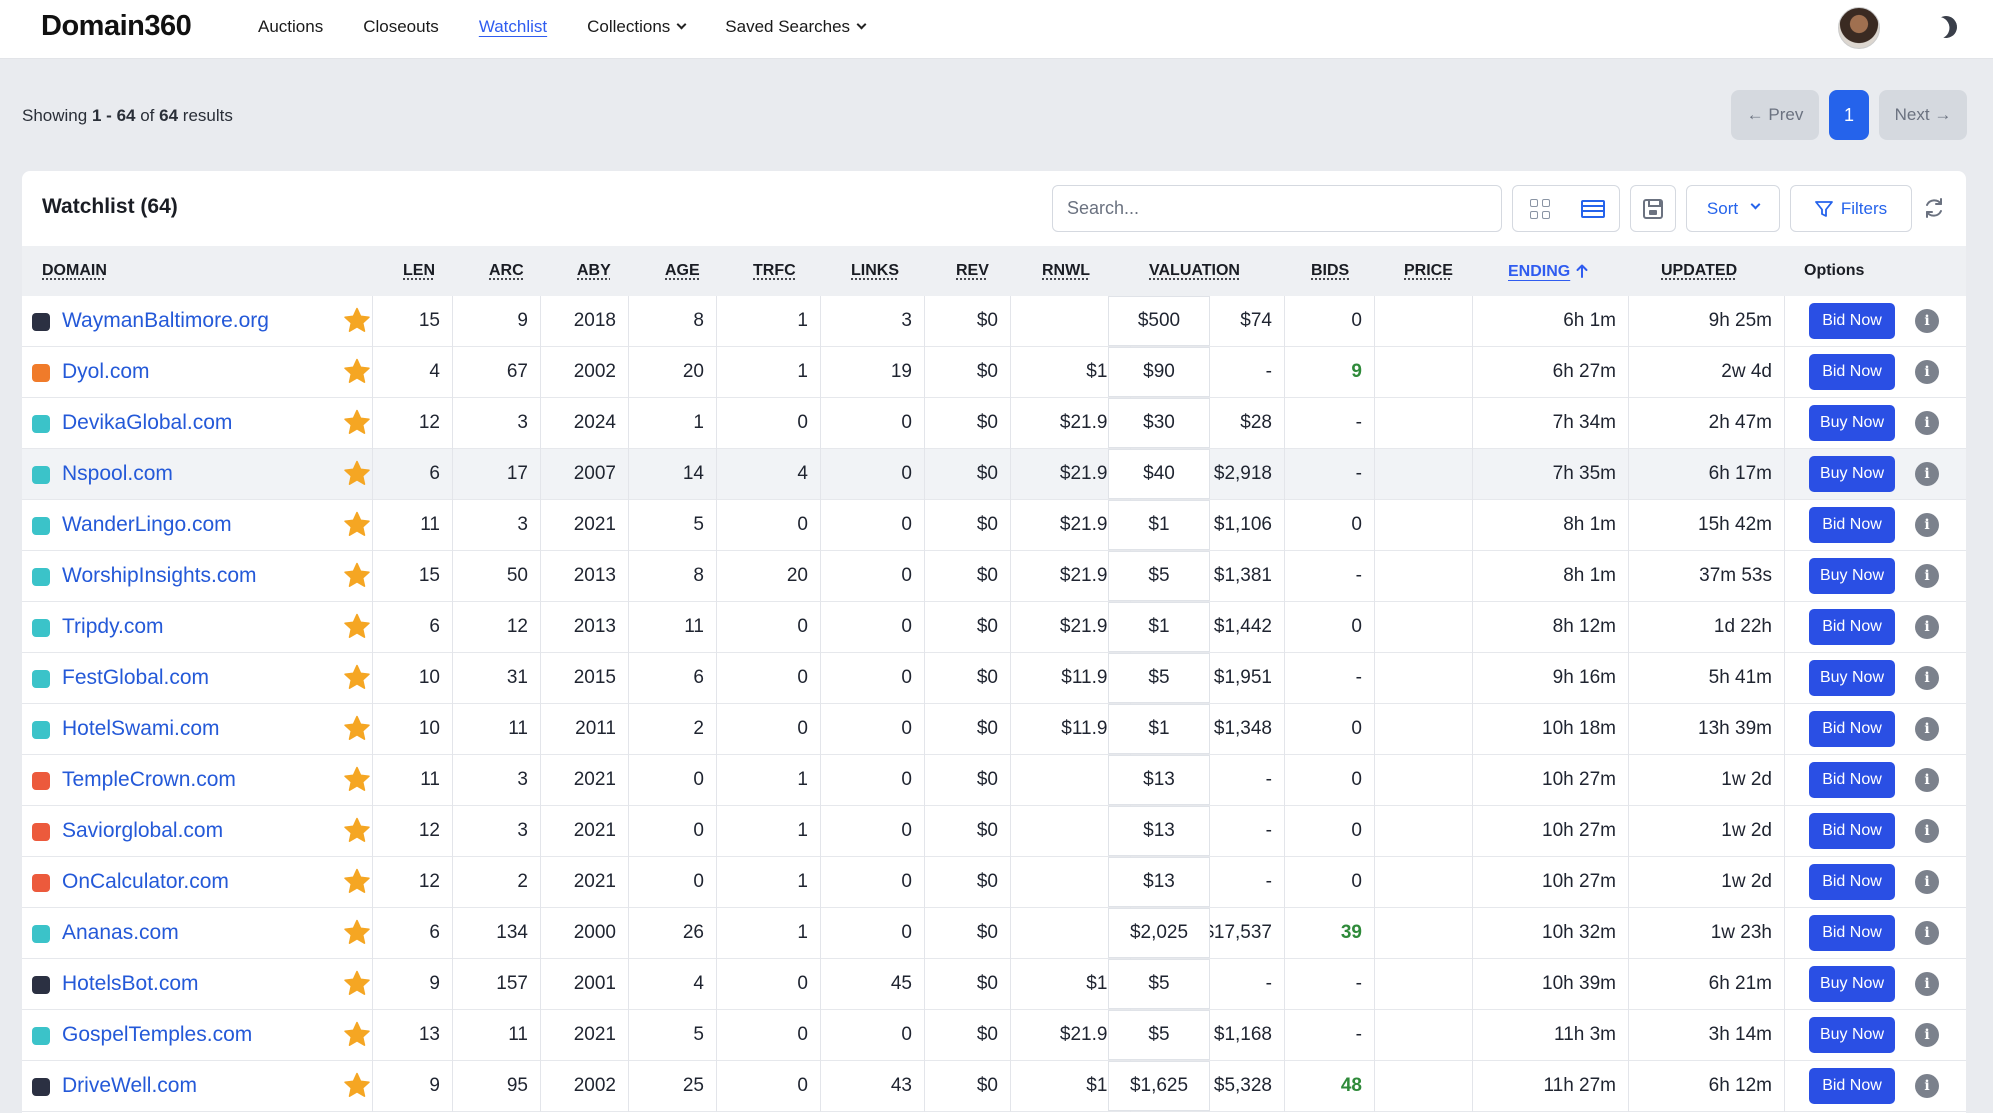  What do you see at coordinates (147, 524) in the screenshot?
I see `domain-link: WanderLingo.com` at bounding box center [147, 524].